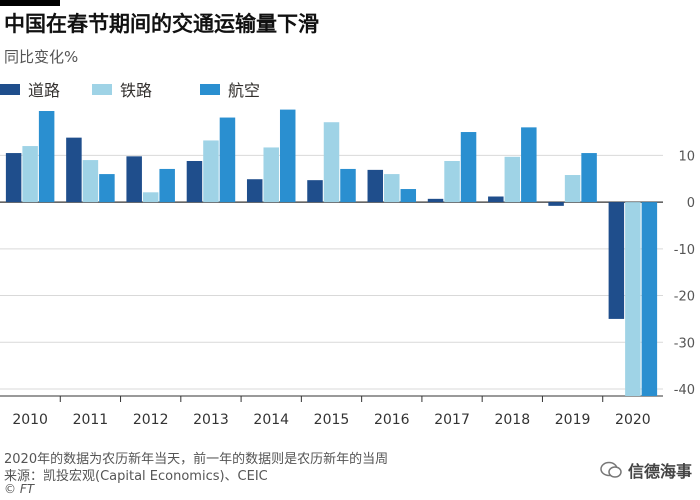  Describe the element at coordinates (136, 476) in the screenshot. I see `source-note: 来源：凯投宏观(Capital Economics)、CEIC` at that location.